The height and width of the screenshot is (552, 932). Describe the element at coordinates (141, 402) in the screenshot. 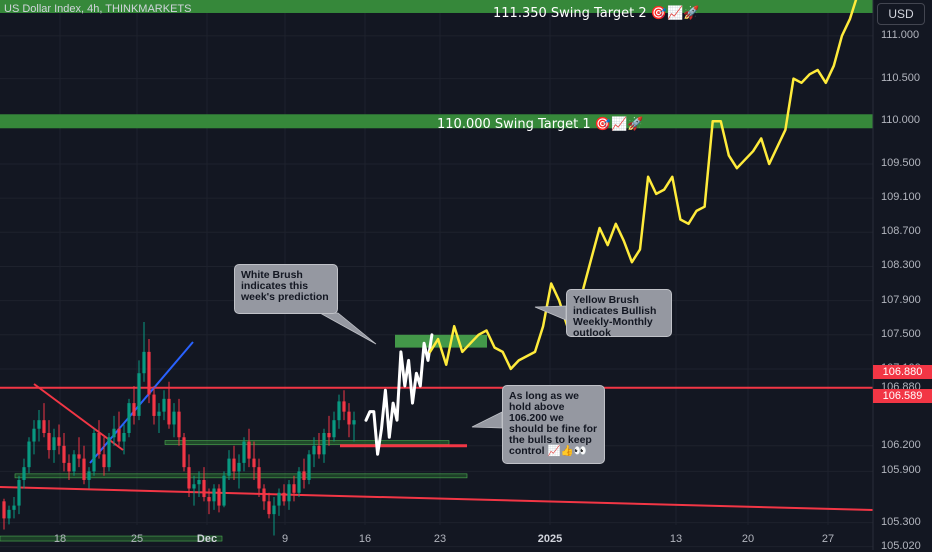

I see `uptrend-line` at that location.